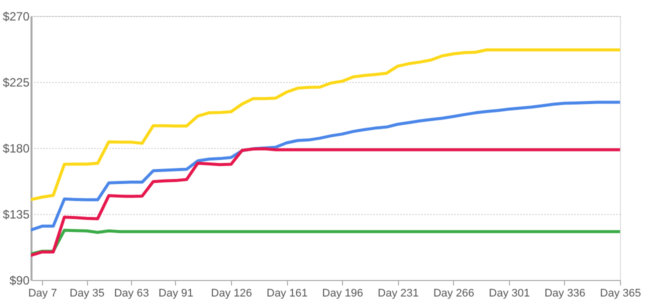 The height and width of the screenshot is (300, 663). What do you see at coordinates (231, 294) in the screenshot?
I see `x-tick-label: Day 126` at bounding box center [231, 294].